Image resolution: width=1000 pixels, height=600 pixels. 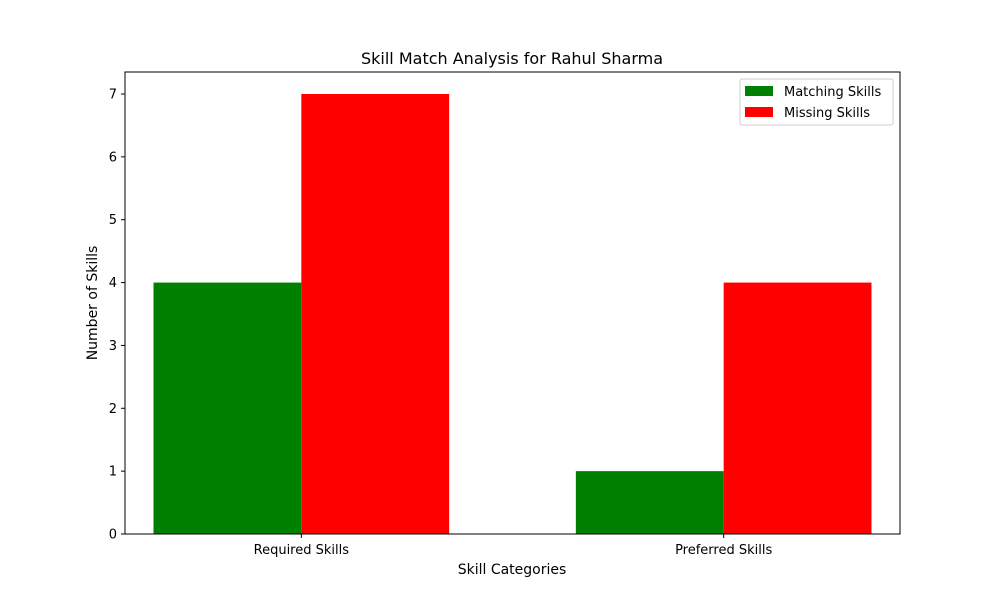 I want to click on x-axis: Required Skills Preferred Skills, so click(x=513, y=546).